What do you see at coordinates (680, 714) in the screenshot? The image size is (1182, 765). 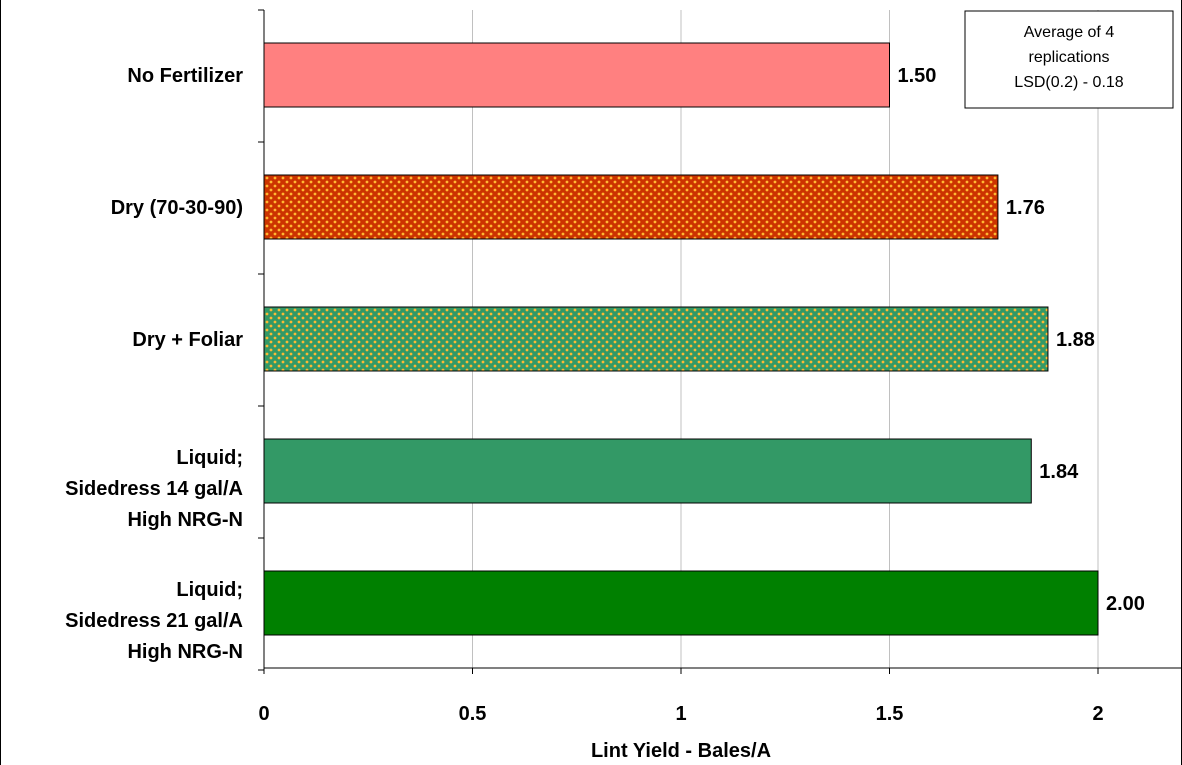 I see `x-tick-label-2: 1` at bounding box center [680, 714].